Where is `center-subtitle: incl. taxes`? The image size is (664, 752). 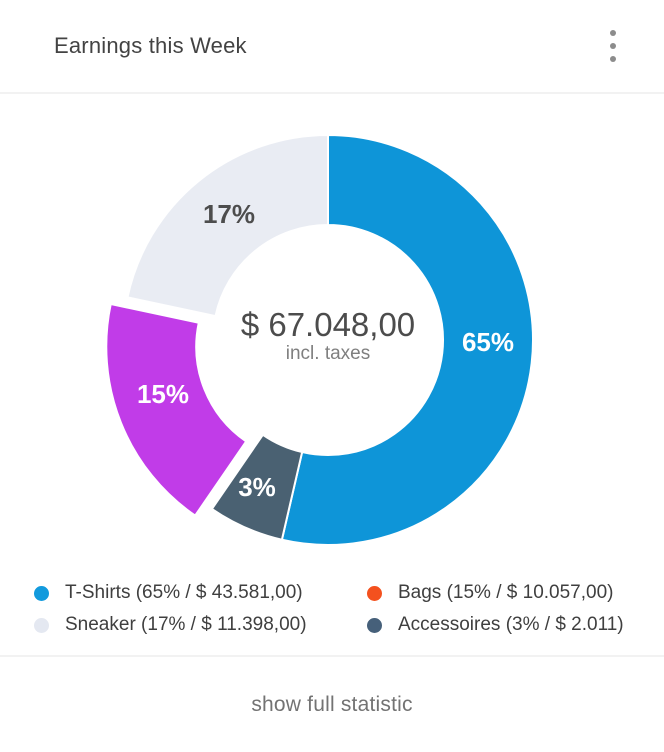
center-subtitle: incl. taxes is located at coordinates (328, 353).